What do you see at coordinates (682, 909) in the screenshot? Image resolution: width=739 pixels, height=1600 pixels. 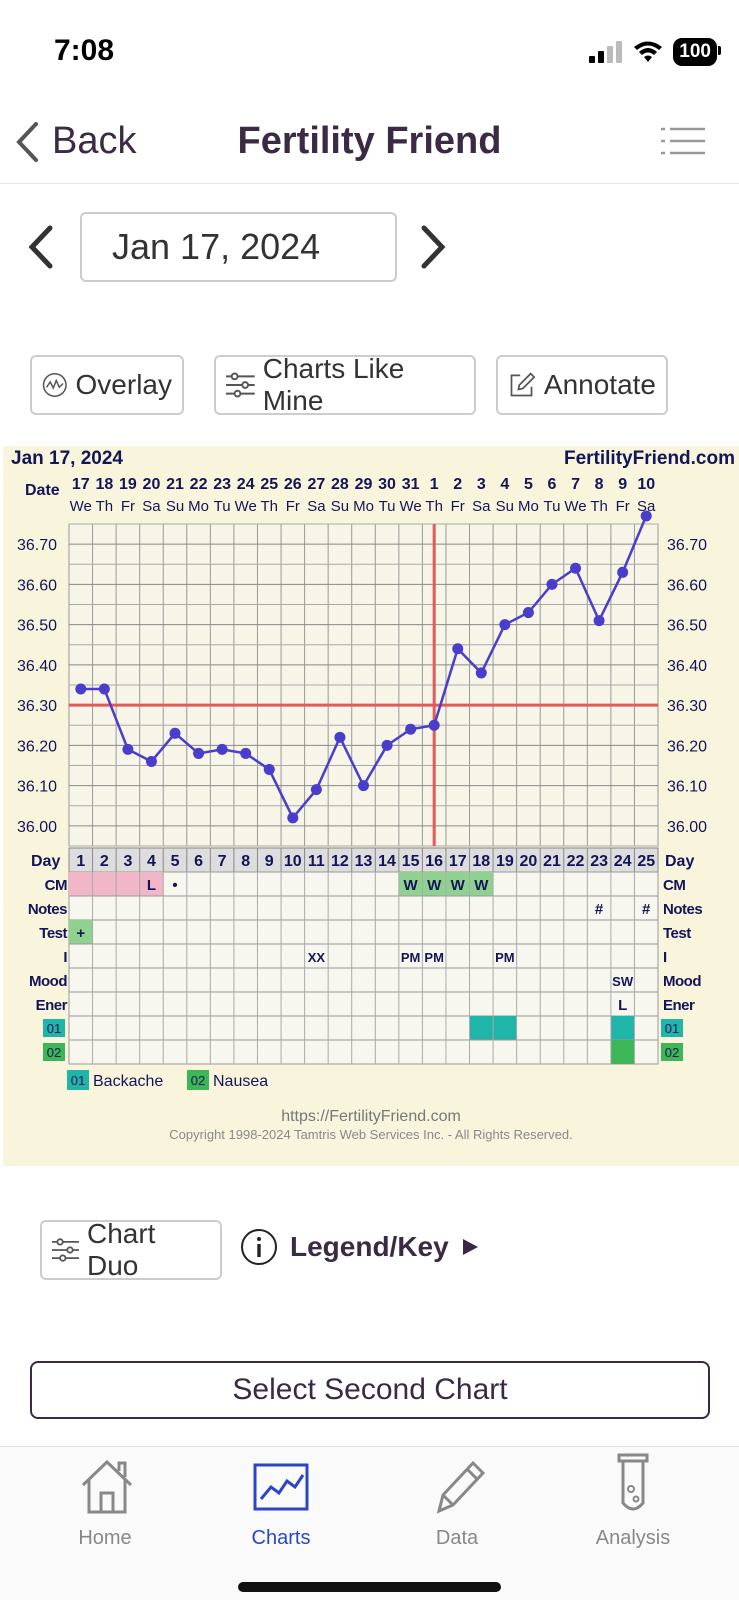 I see `row-notes-label-right: Notes` at bounding box center [682, 909].